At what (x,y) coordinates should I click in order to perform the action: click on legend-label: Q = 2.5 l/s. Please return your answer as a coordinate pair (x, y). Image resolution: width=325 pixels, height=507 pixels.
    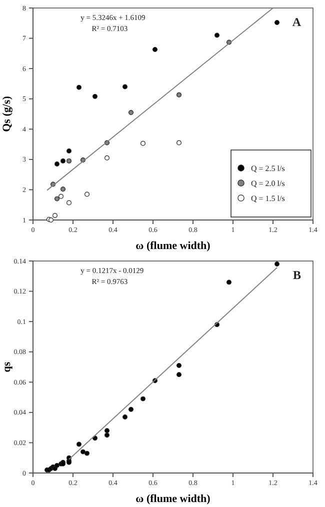
    Looking at the image, I should click on (268, 168).